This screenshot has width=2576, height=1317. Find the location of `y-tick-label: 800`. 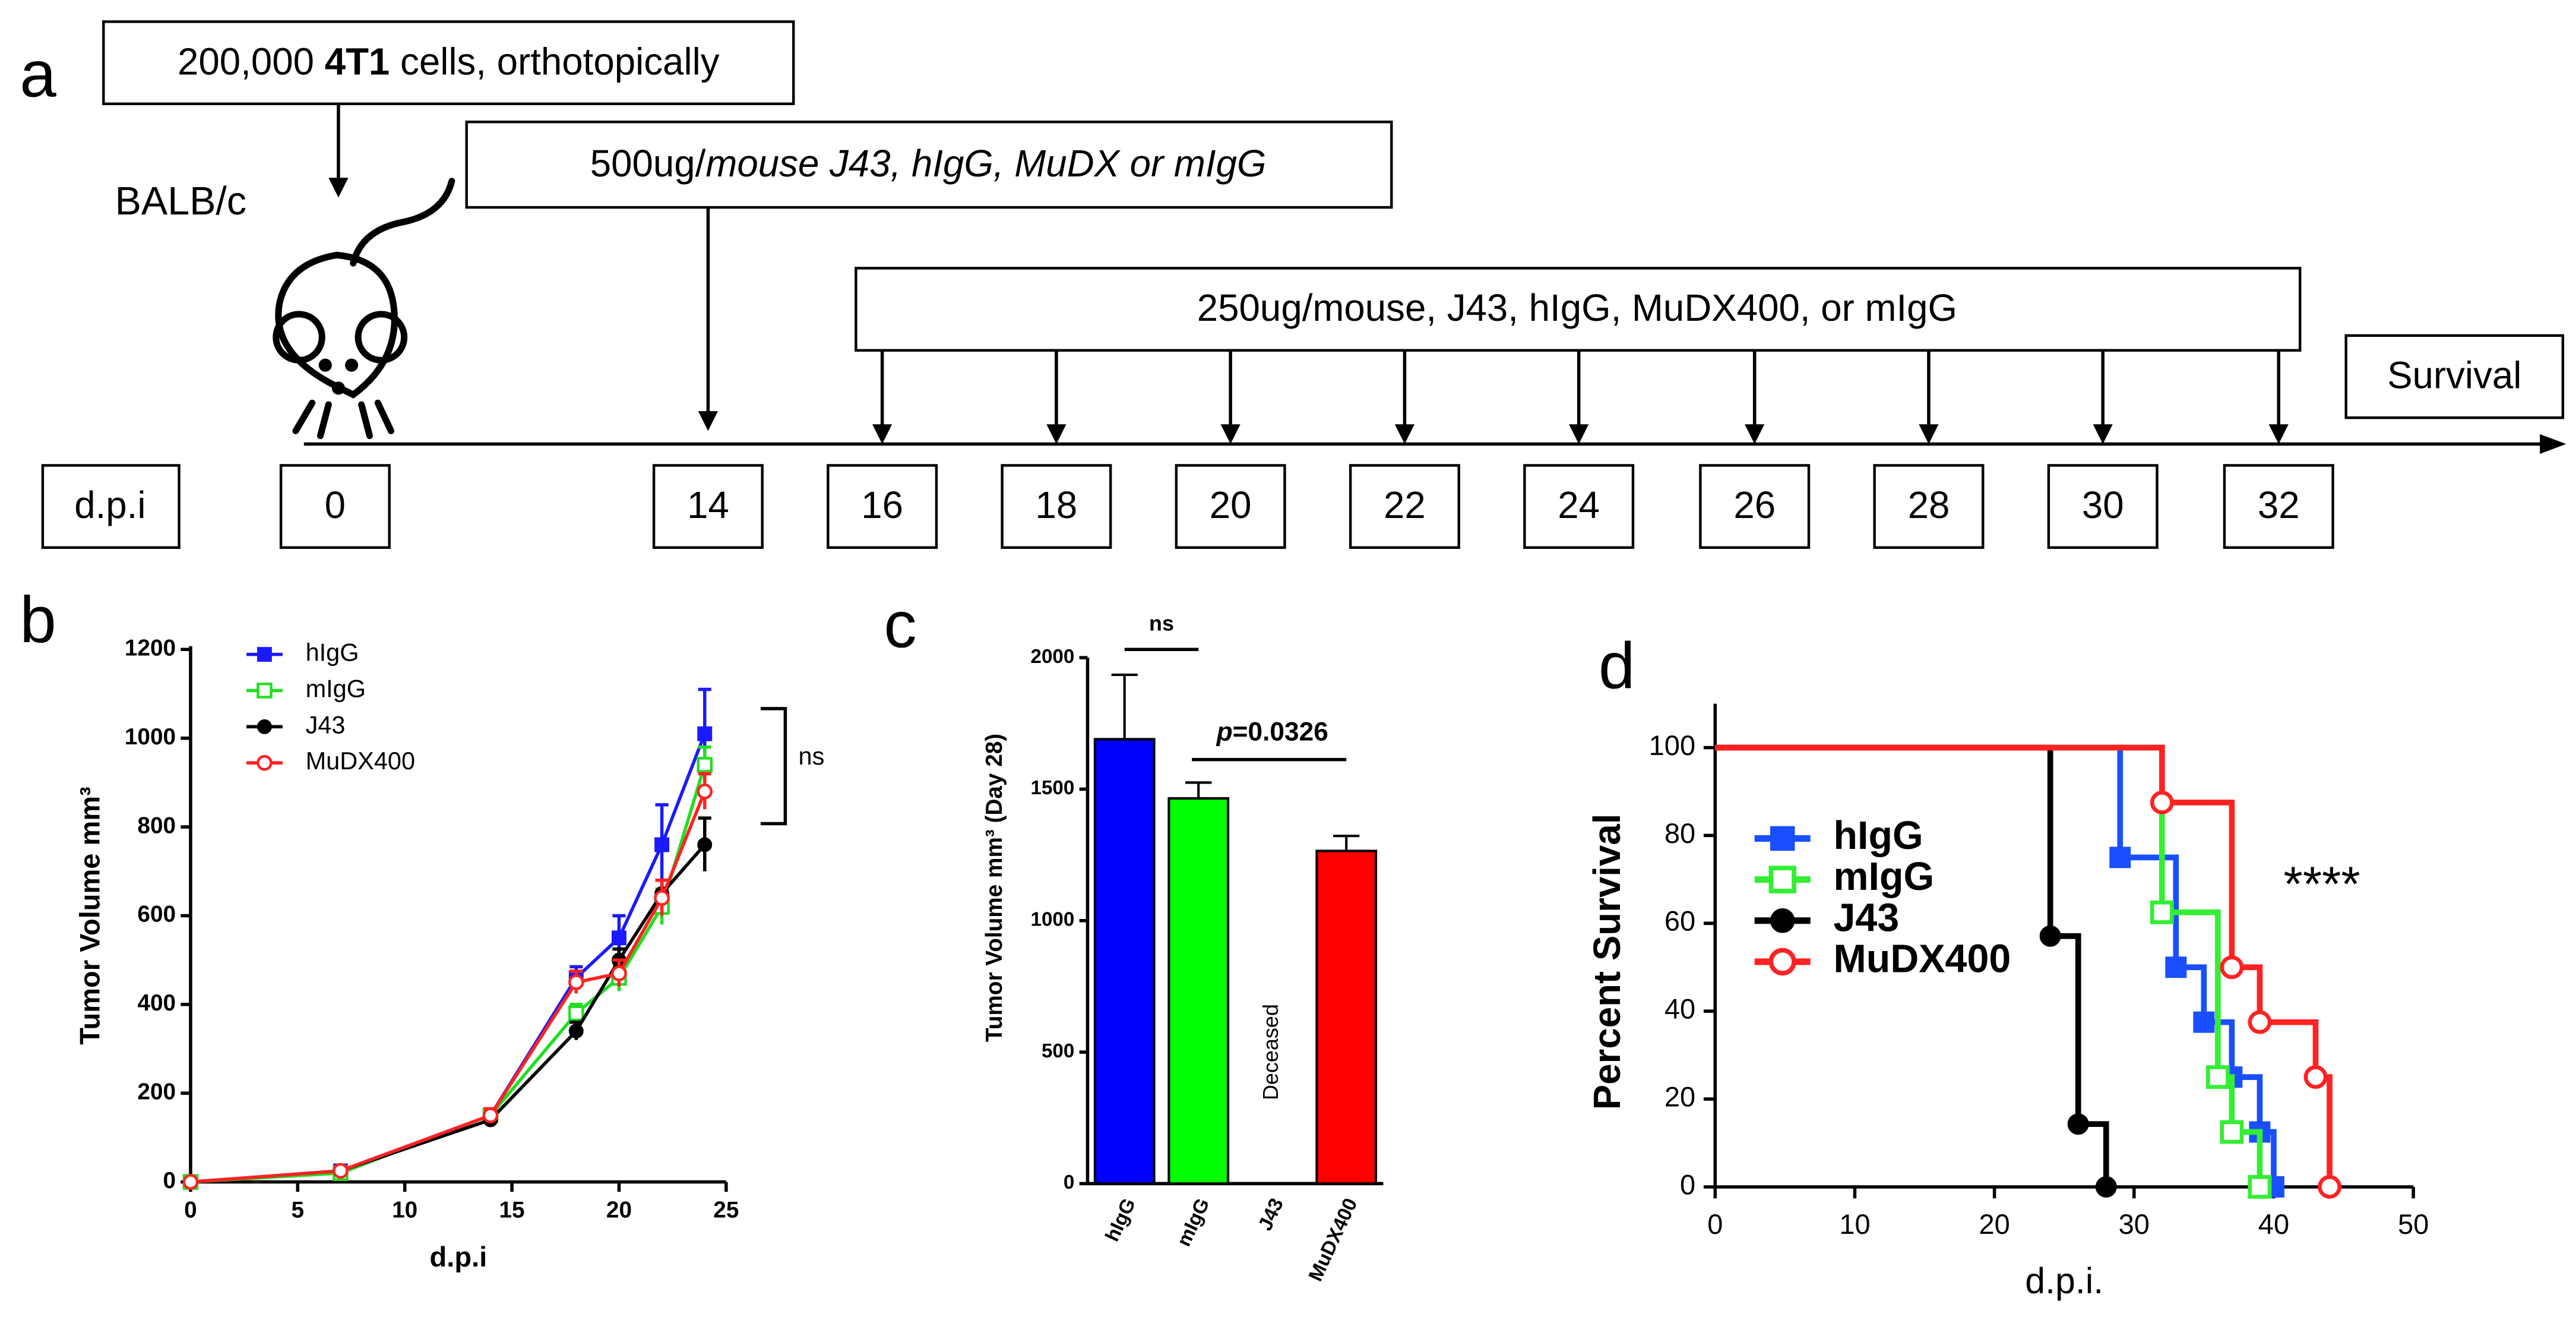

y-tick-label: 800 is located at coordinates (156, 825).